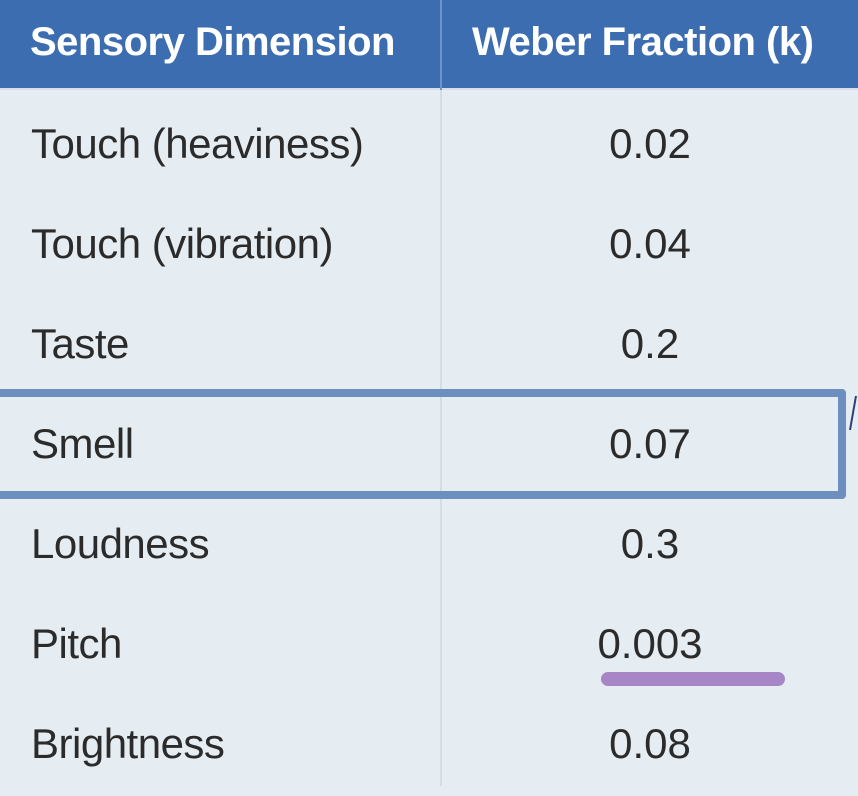 The image size is (858, 796). I want to click on row-fraction: 0.2, so click(650, 343).